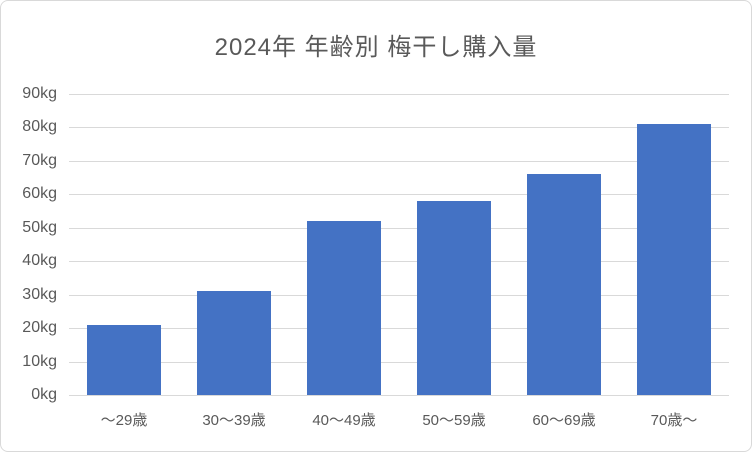 The height and width of the screenshot is (452, 752). I want to click on y-tick-label: 70kg, so click(39, 160).